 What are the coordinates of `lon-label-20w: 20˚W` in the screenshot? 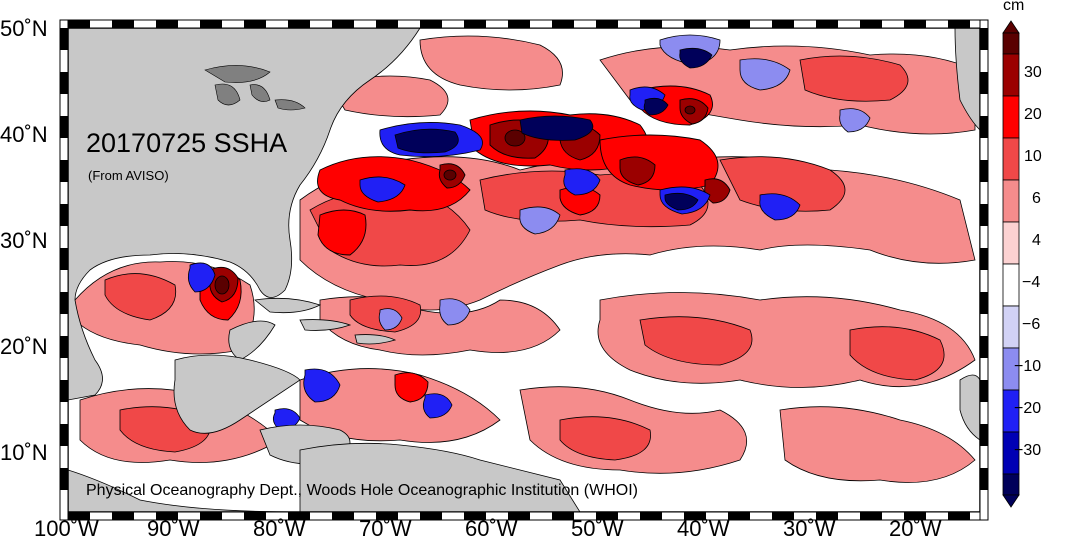 It's located at (915, 528).